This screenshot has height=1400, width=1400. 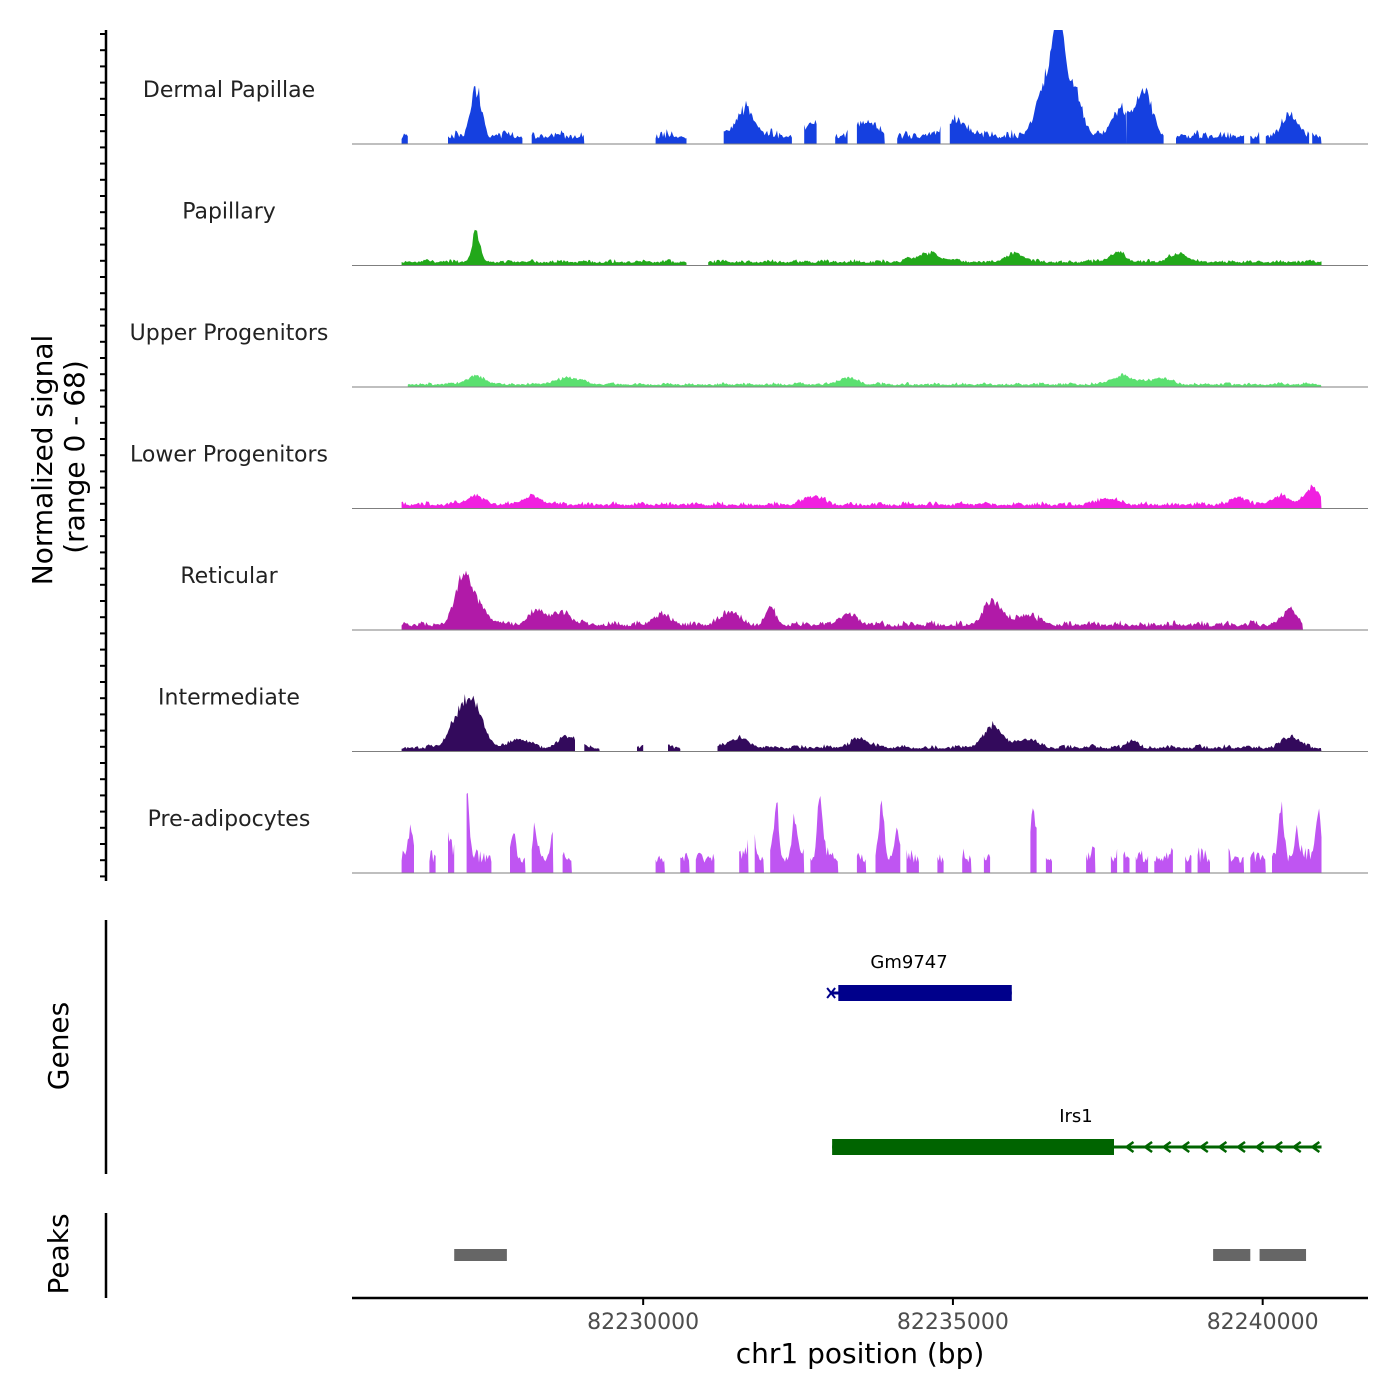 What do you see at coordinates (229, 333) in the screenshot?
I see `track-label-2: Upper Progenitors` at bounding box center [229, 333].